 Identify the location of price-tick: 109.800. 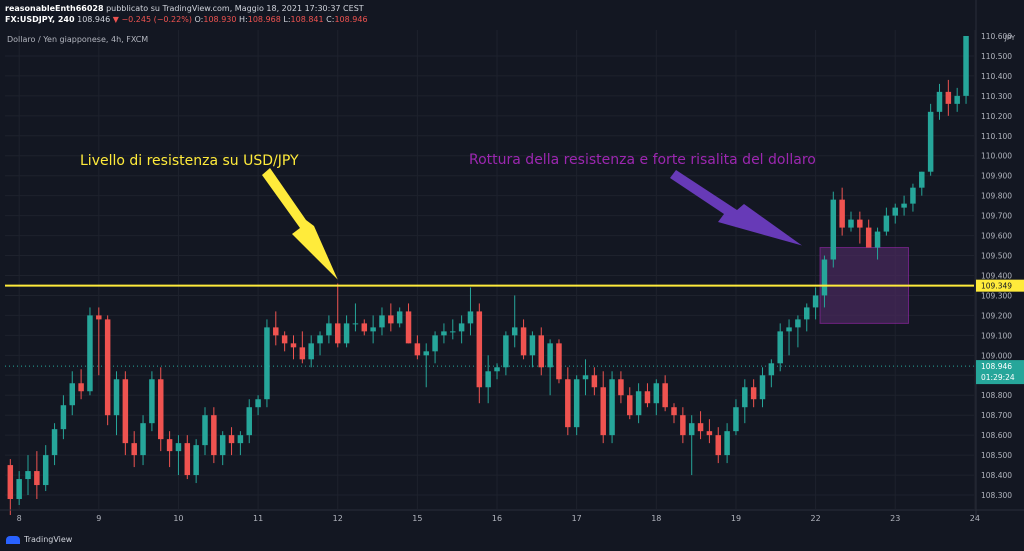
(996, 196).